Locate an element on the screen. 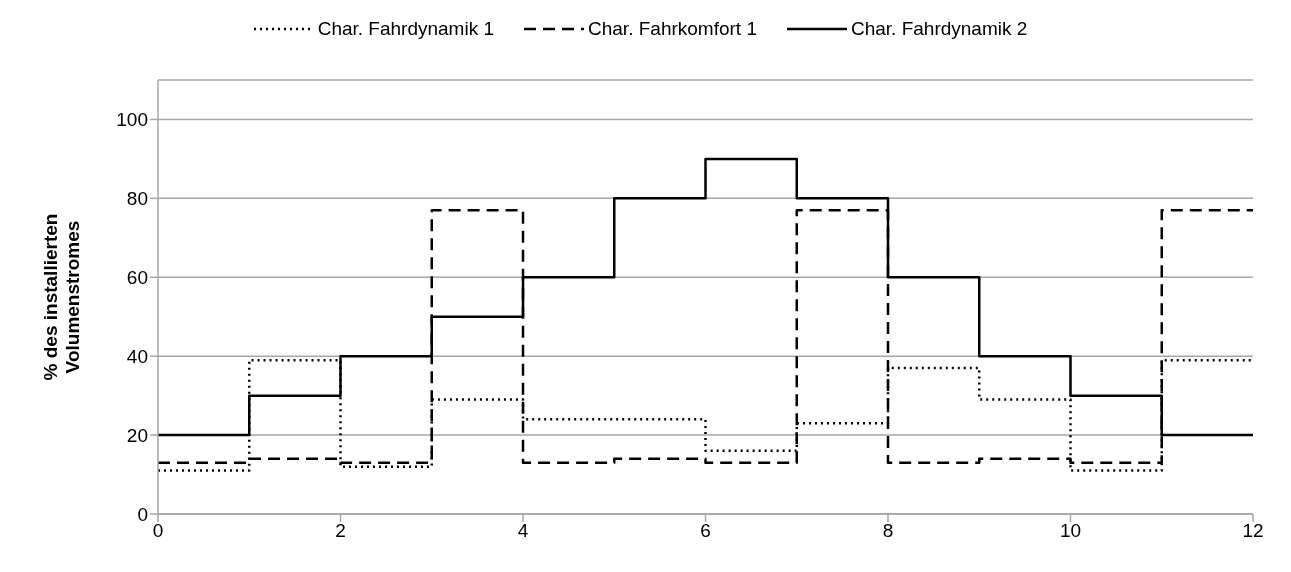  x-tick-label: 0 is located at coordinates (158, 531).